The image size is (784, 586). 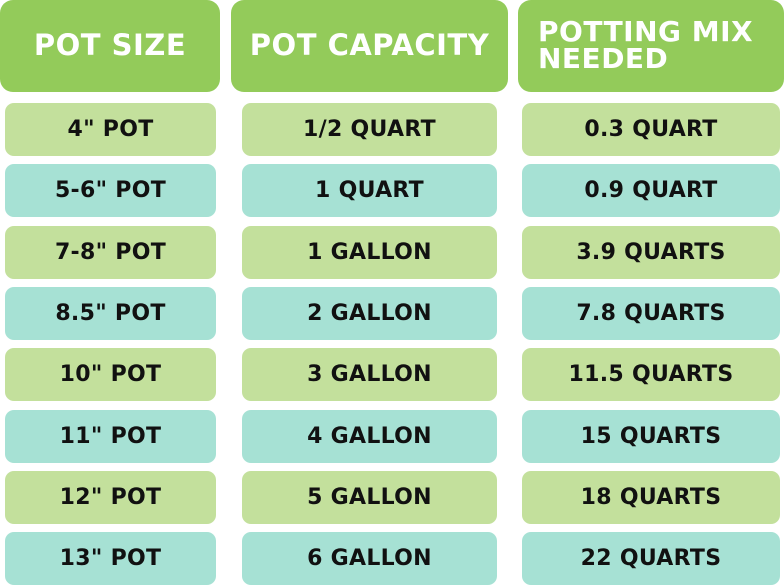 I want to click on potting-mix-cell: 7.8 QUARTS, so click(x=651, y=313).